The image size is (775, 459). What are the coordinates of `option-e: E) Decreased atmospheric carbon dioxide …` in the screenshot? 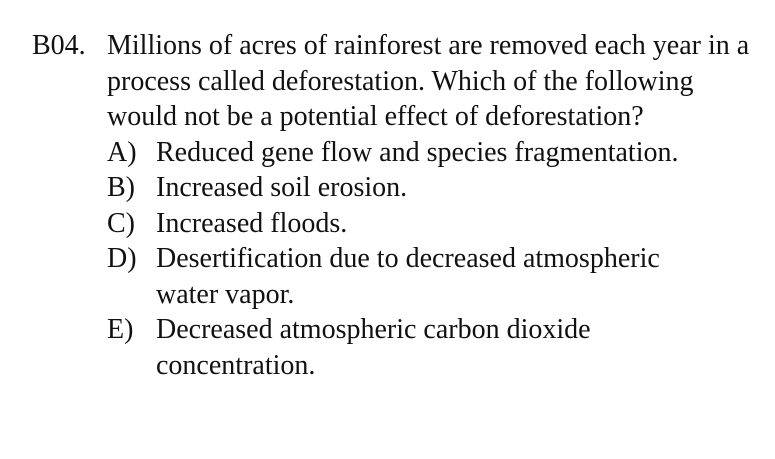 It's located at (434, 347).